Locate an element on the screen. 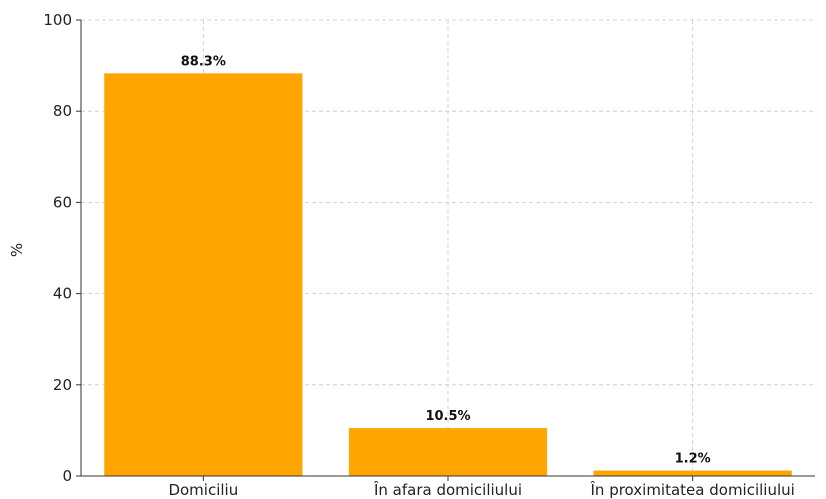 This screenshot has width=826, height=499. bar-value-label: 88.3% is located at coordinates (203, 61).